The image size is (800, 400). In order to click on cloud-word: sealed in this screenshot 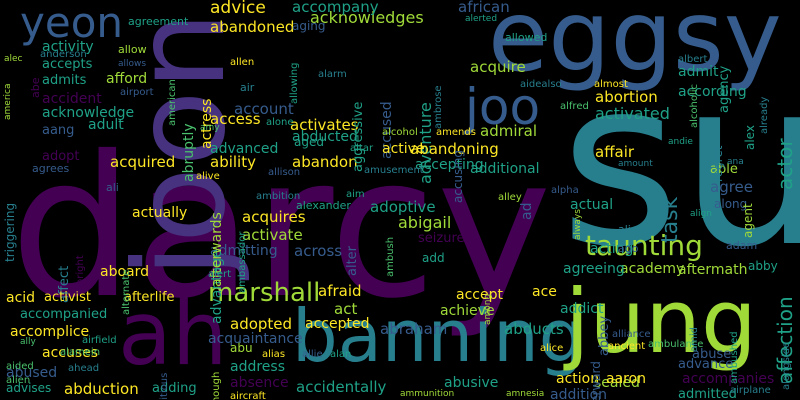, I will do `click(617, 383)`.